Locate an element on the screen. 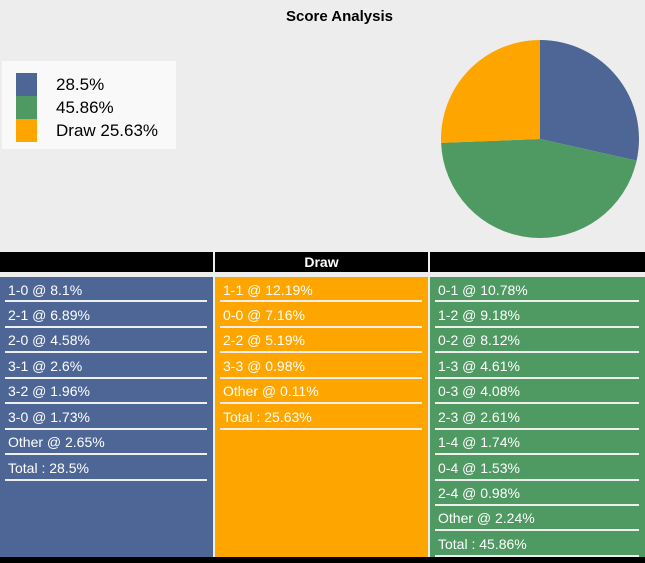 Image resolution: width=645 pixels, height=563 pixels. legend-item: Draw 25.63% is located at coordinates (96, 130).